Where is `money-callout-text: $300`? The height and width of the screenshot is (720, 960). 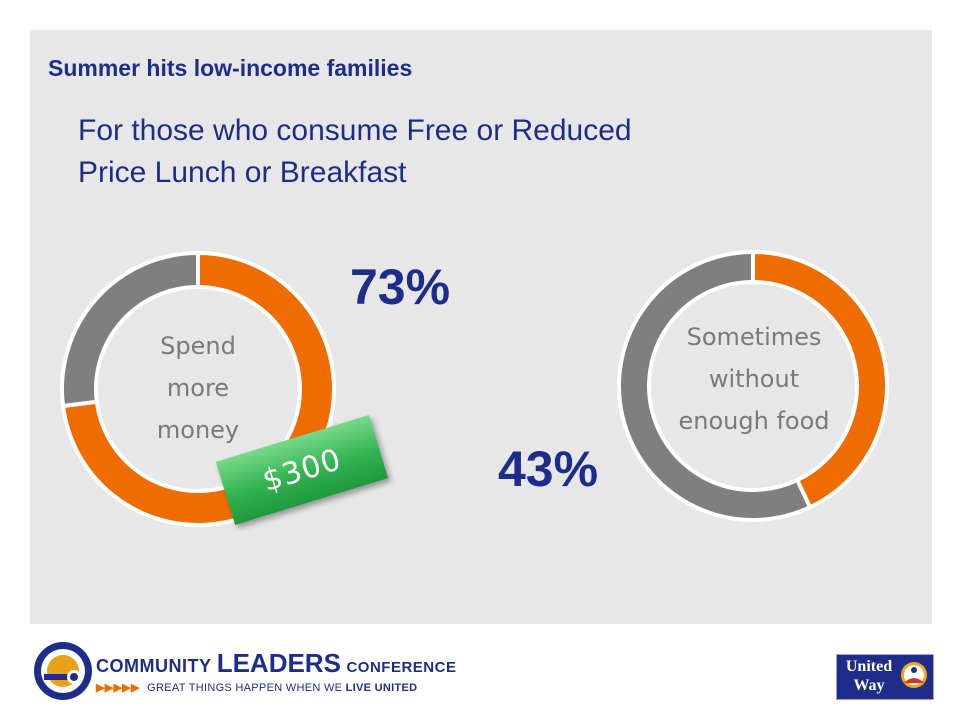
money-callout-text: $300 is located at coordinates (302, 470).